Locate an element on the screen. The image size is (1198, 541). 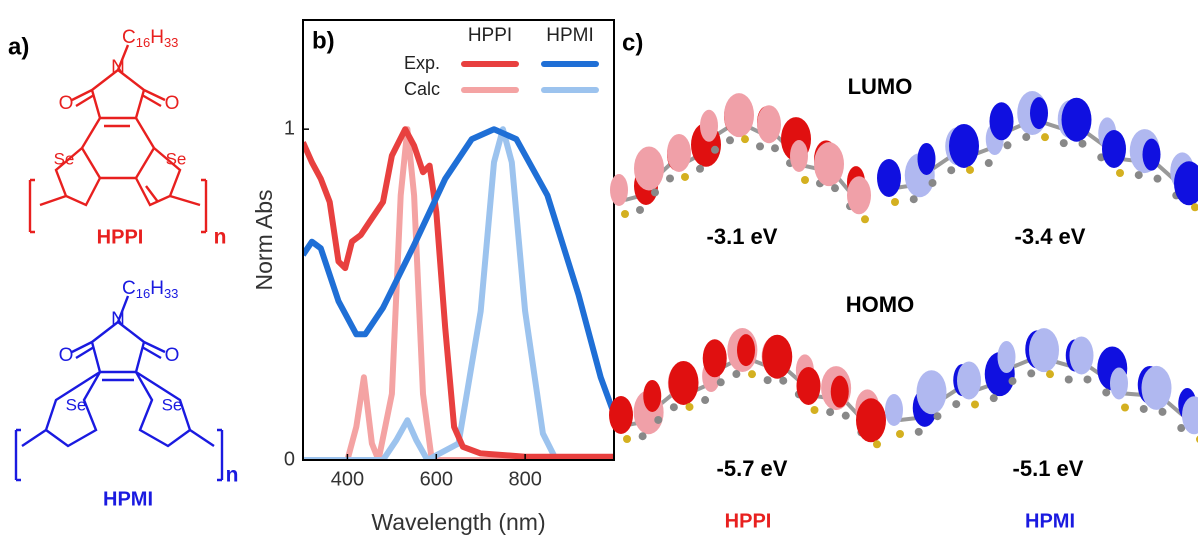
energy: -5.7 eV is located at coordinates (752, 468).